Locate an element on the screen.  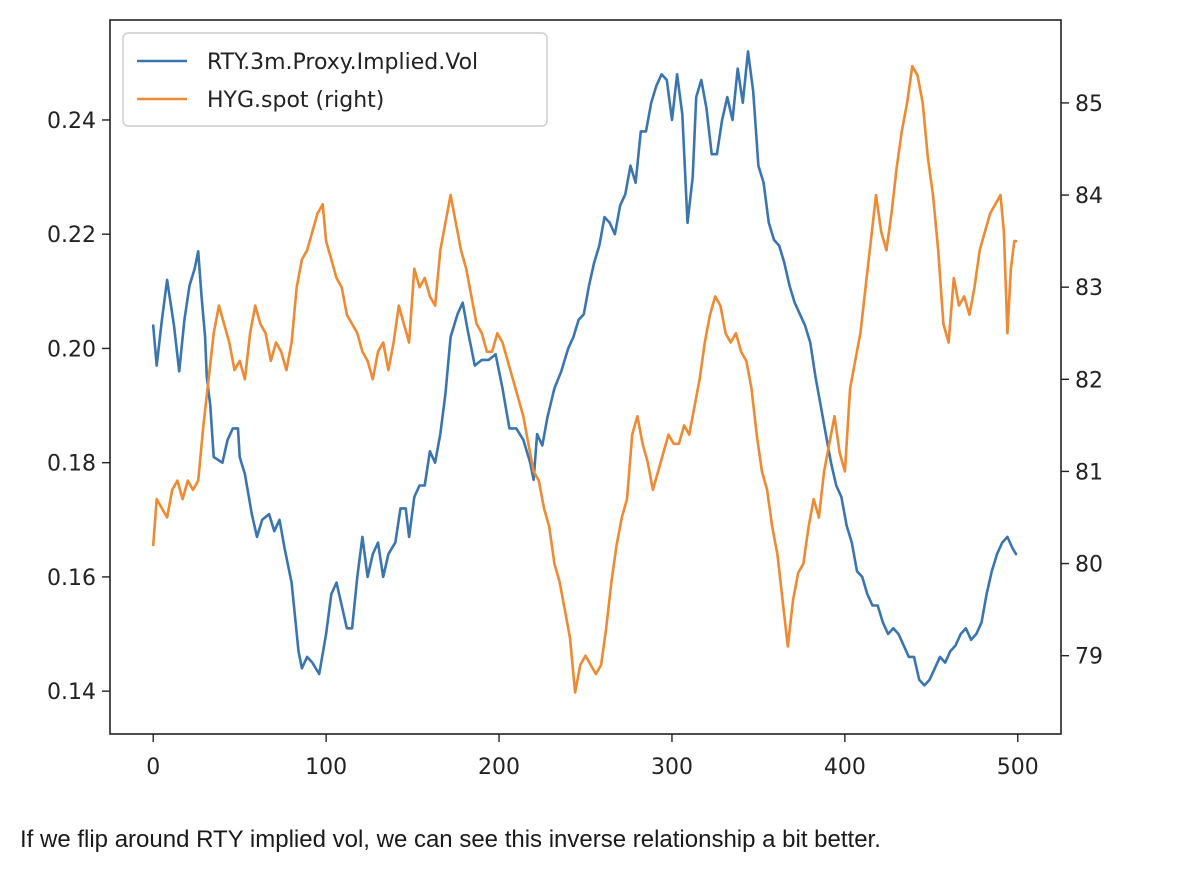
left-y-tick-label: 0.24 is located at coordinates (71, 121).